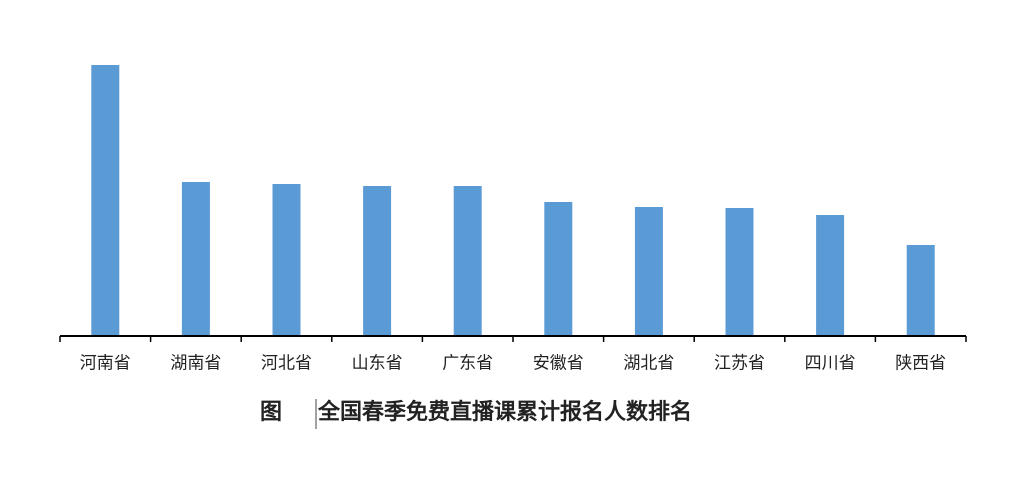  I want to click on x-tick-label: 河南省, so click(105, 364).